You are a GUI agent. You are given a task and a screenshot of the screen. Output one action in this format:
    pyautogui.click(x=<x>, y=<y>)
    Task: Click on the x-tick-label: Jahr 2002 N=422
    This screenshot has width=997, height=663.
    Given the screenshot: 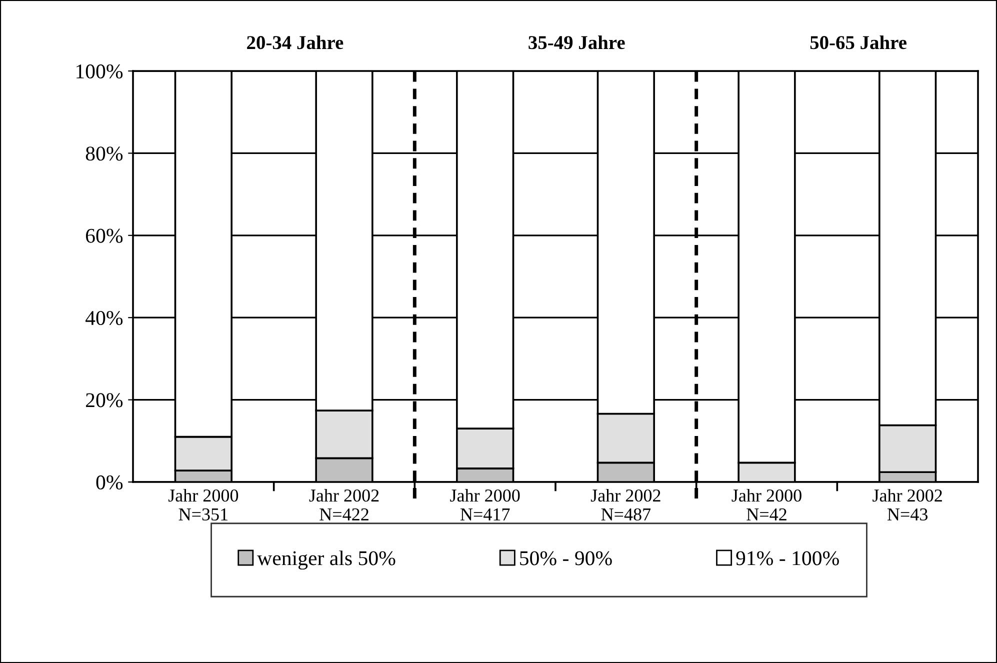 What is the action you would take?
    pyautogui.click(x=344, y=504)
    